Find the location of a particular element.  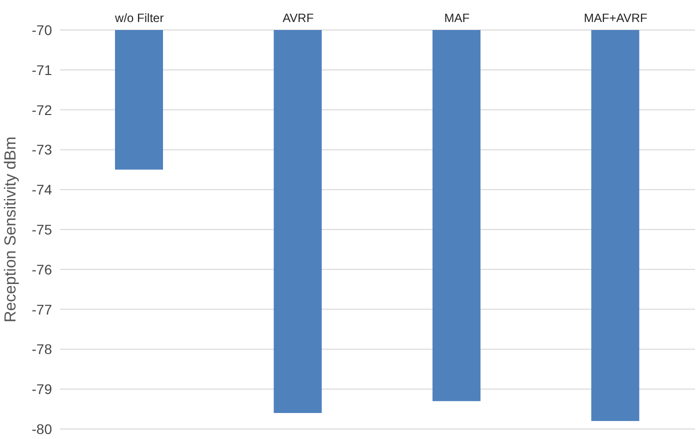

y-tick-label: -71 is located at coordinates (42, 70).